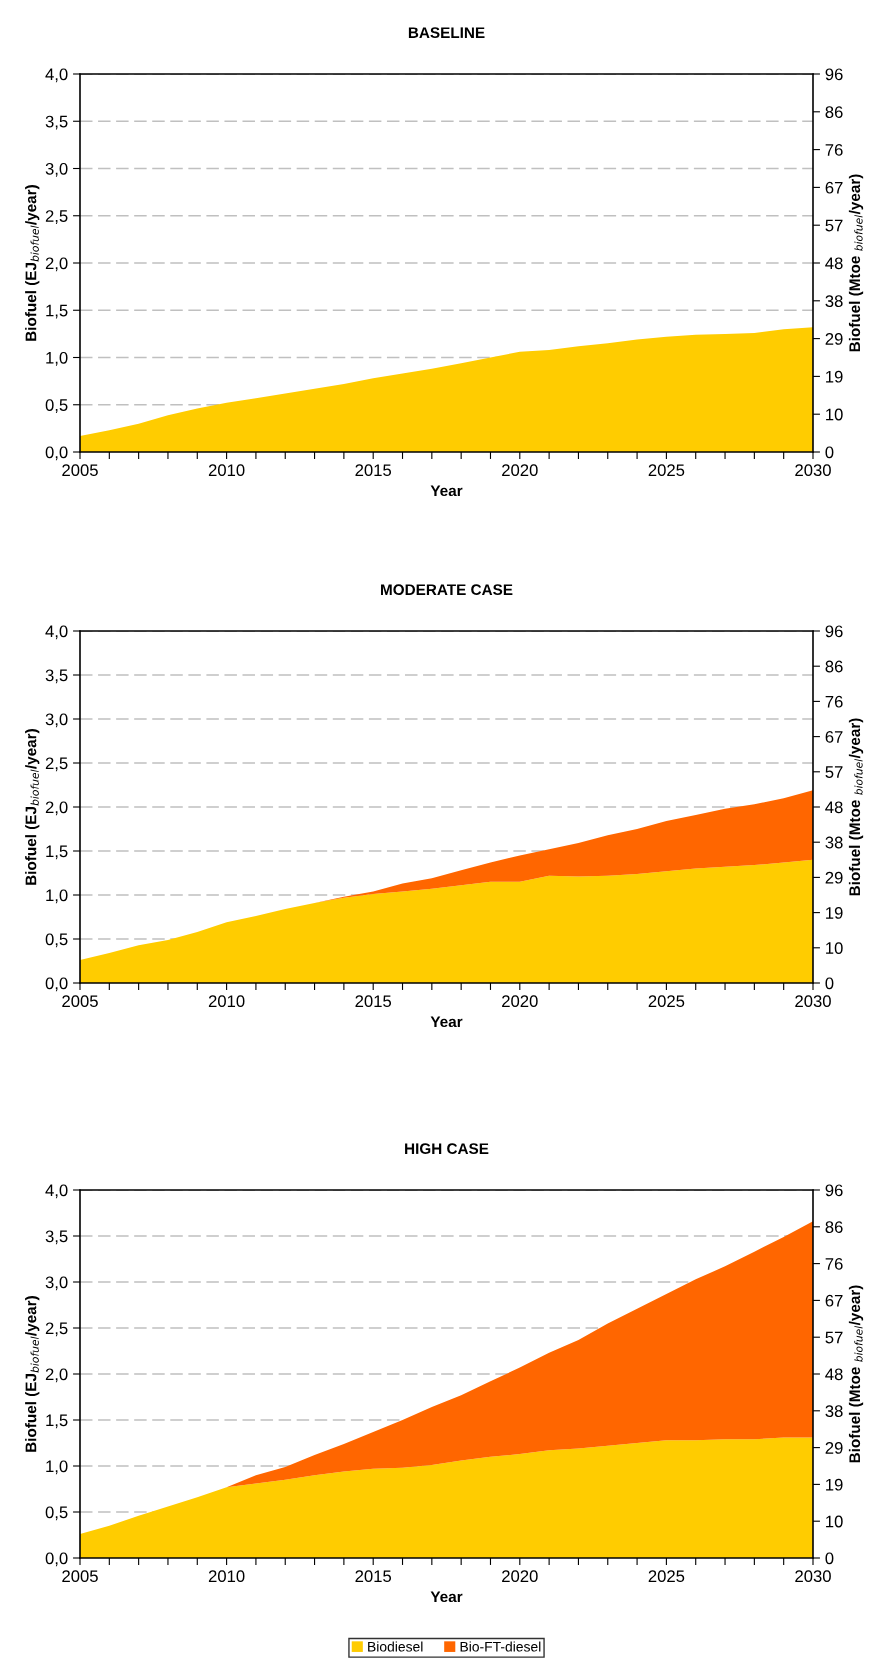 Image resolution: width=895 pixels, height=1677 pixels. Describe the element at coordinates (447, 590) in the screenshot. I see `chart-title: MODERATE CASE` at that location.